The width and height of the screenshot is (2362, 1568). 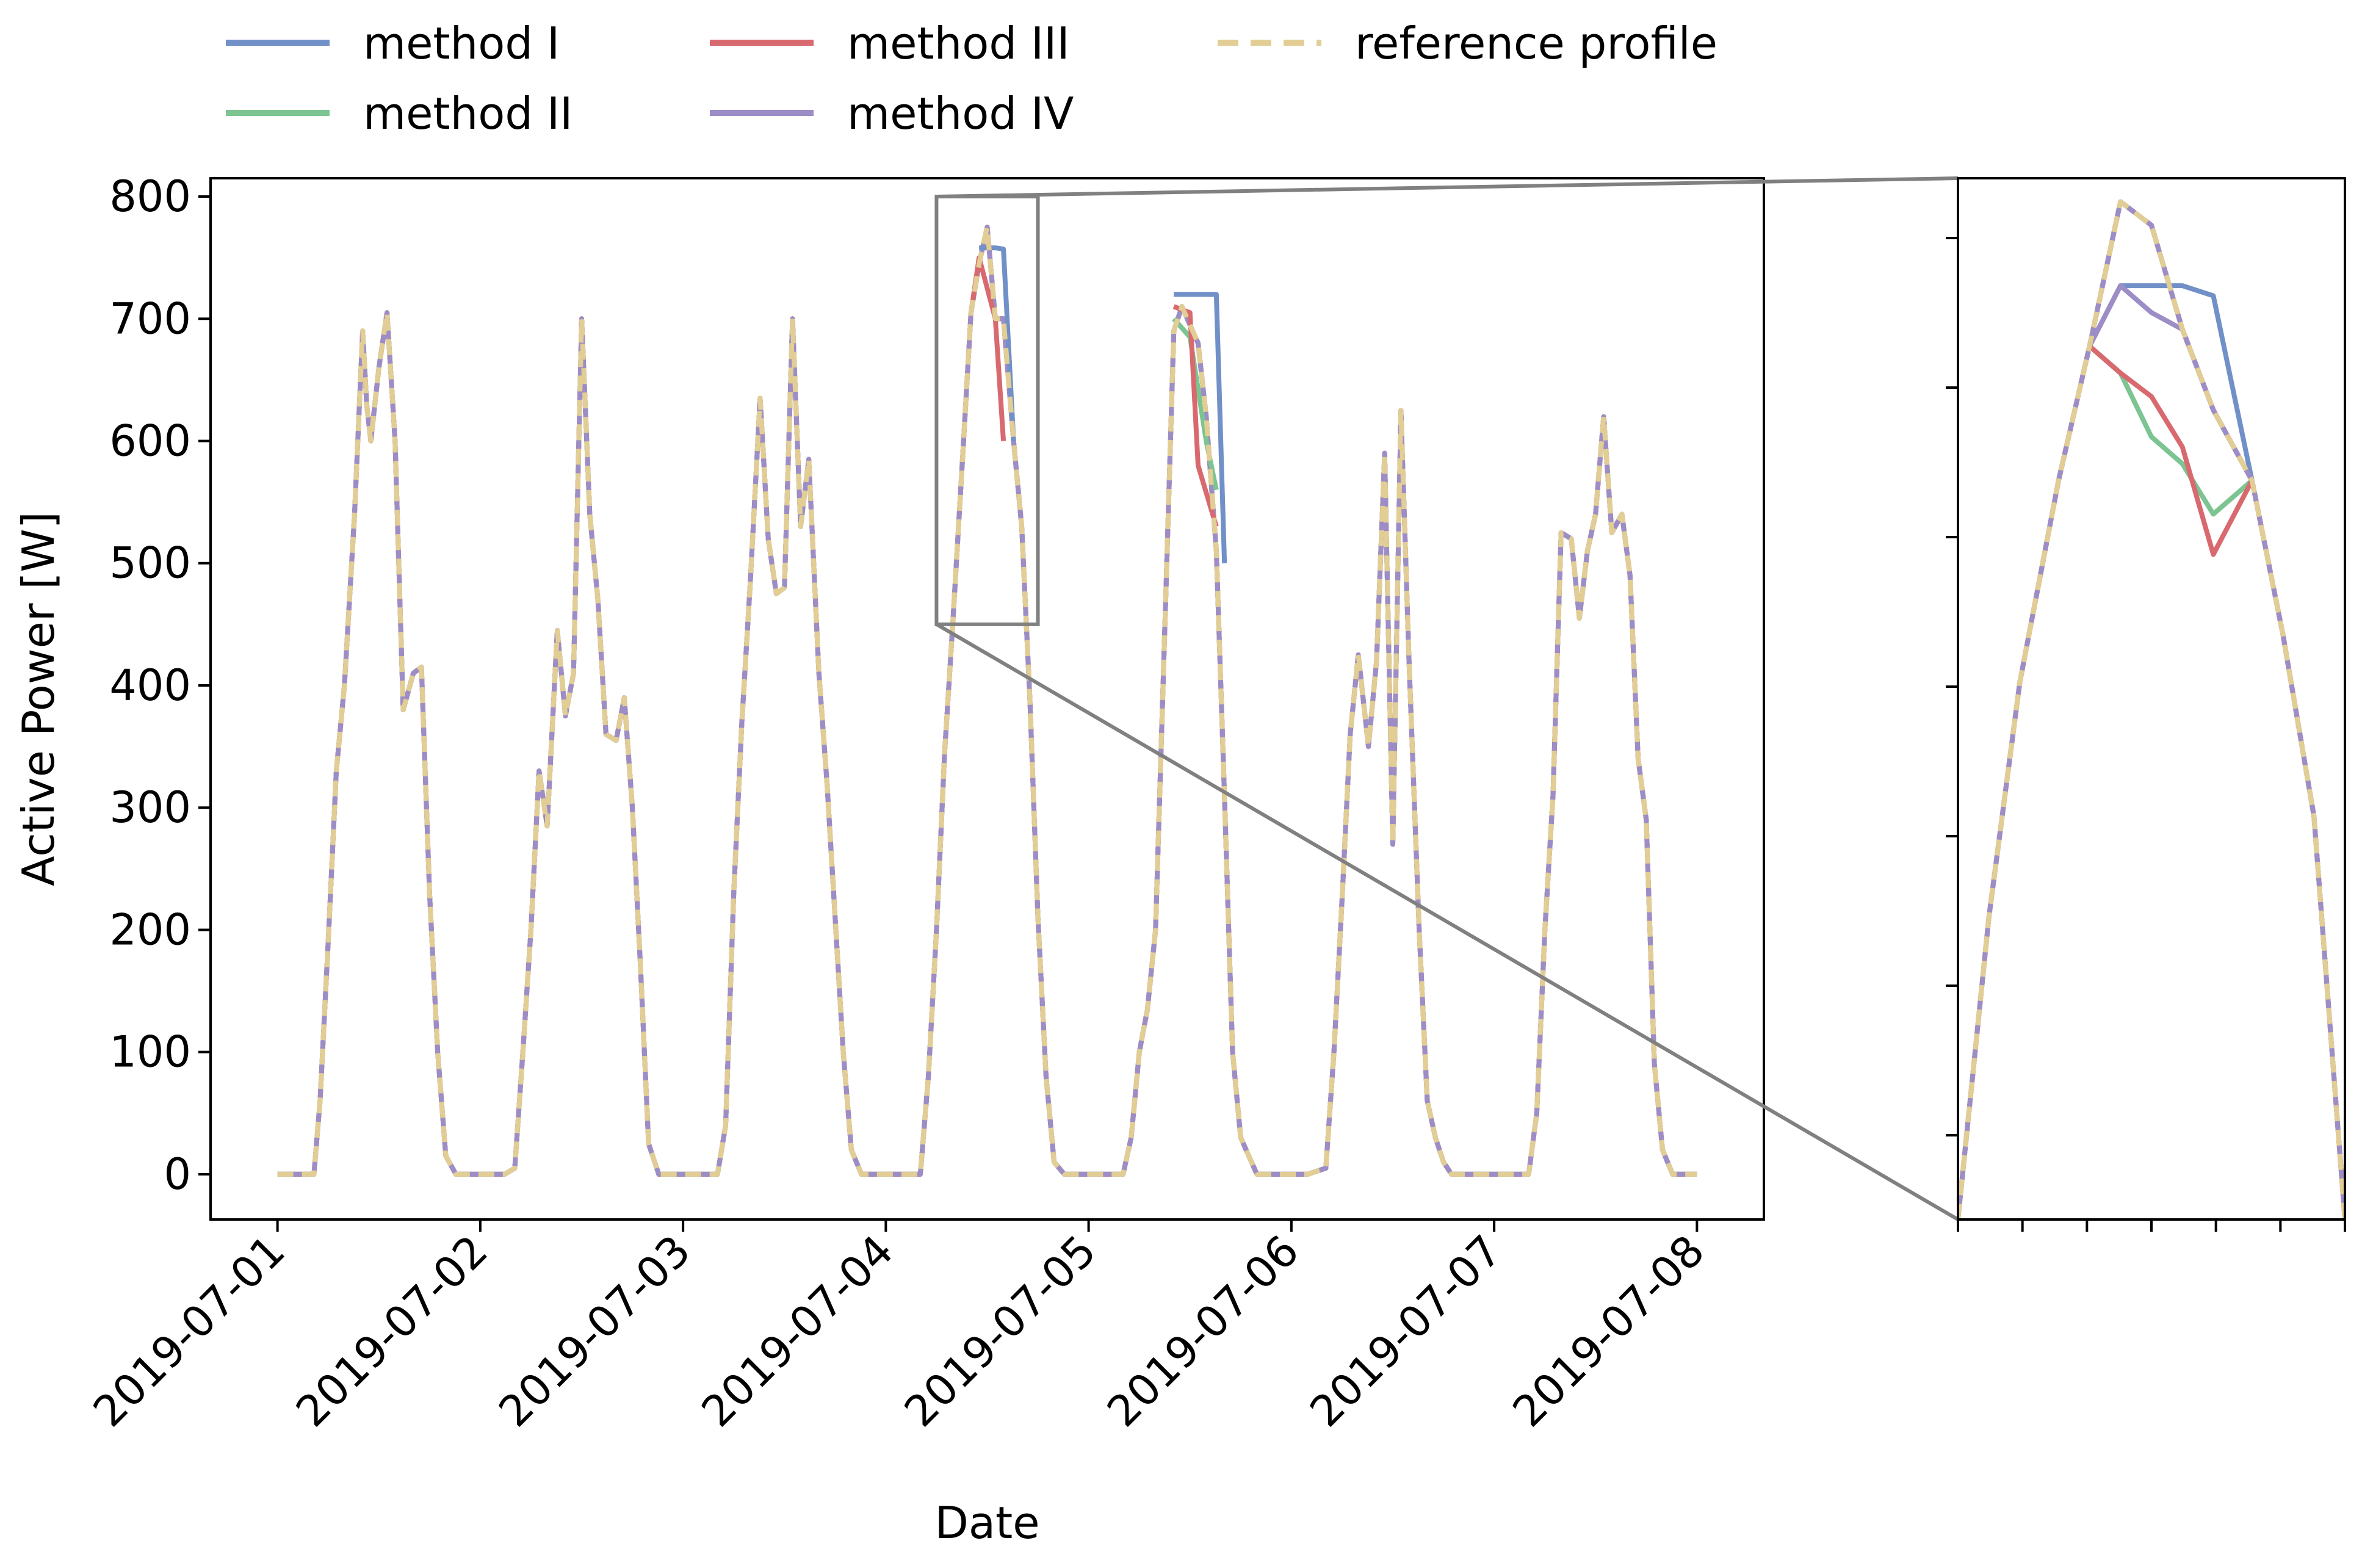 I want to click on x-tick-label-3: 2019-07-04, so click(x=797, y=1331).